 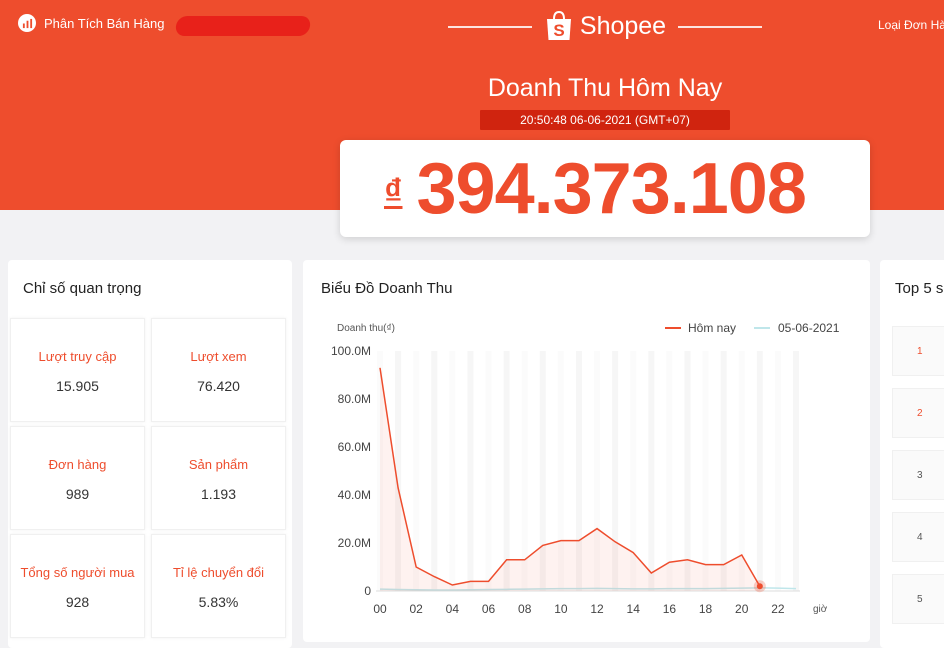 I want to click on order-type-filter: Loại Đơn Hàng, so click(x=911, y=25).